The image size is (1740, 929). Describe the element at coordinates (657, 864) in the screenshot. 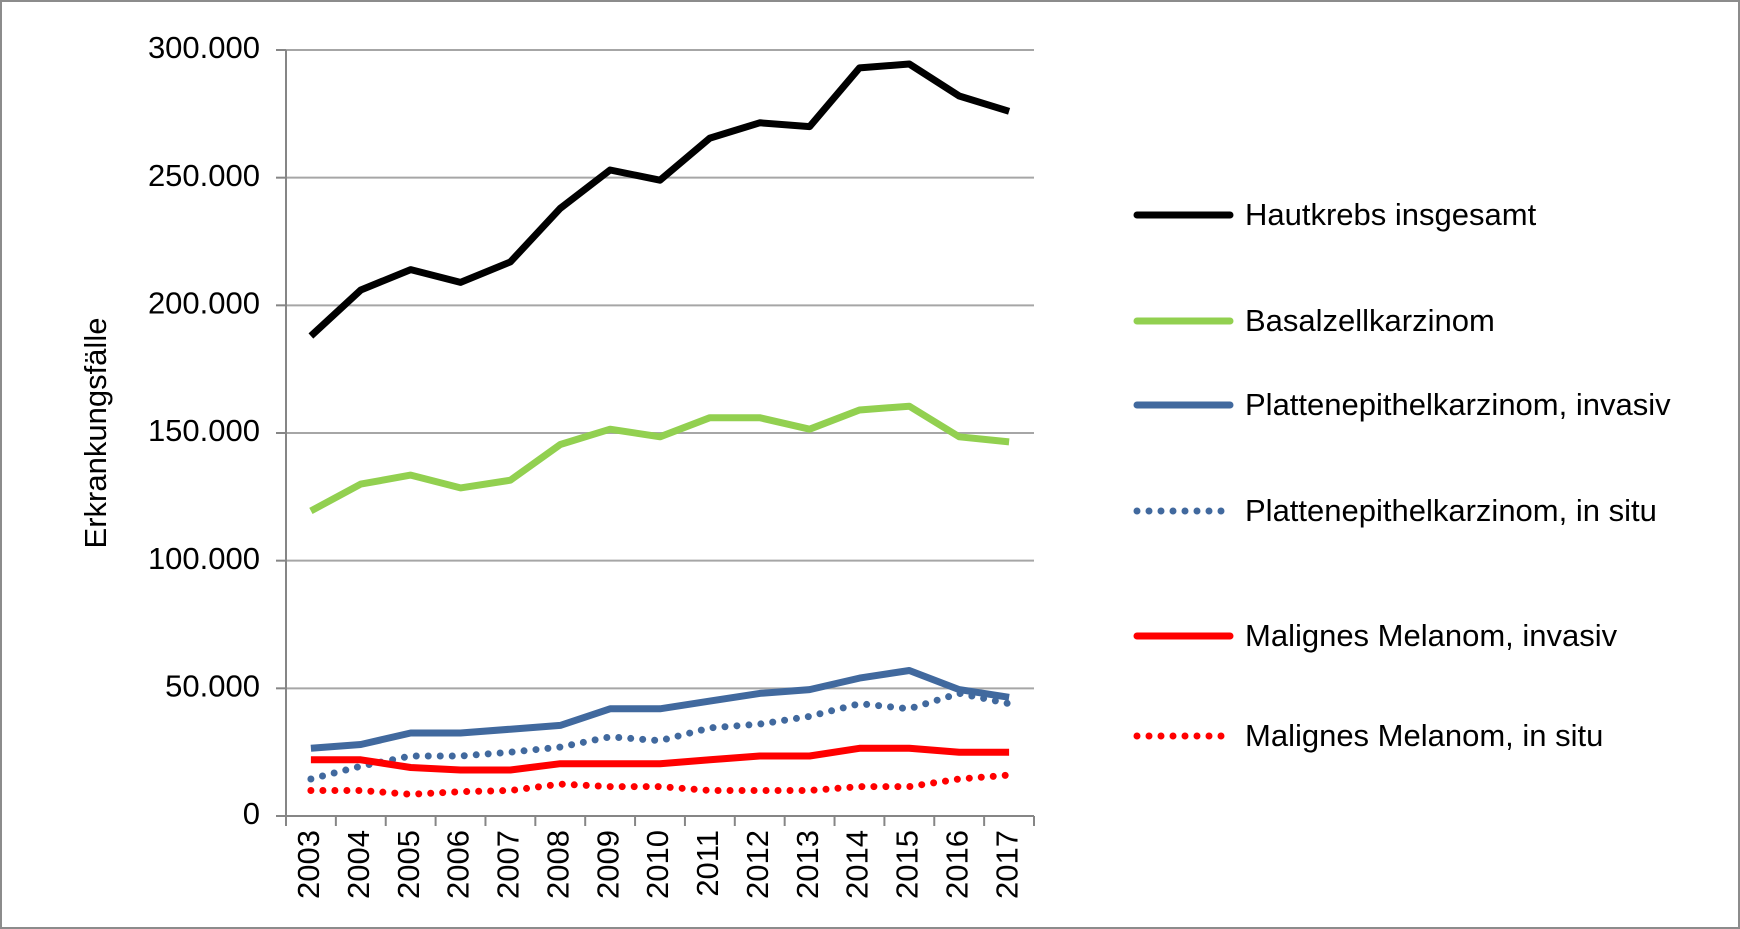

I see `x-tick-label: 2010` at that location.